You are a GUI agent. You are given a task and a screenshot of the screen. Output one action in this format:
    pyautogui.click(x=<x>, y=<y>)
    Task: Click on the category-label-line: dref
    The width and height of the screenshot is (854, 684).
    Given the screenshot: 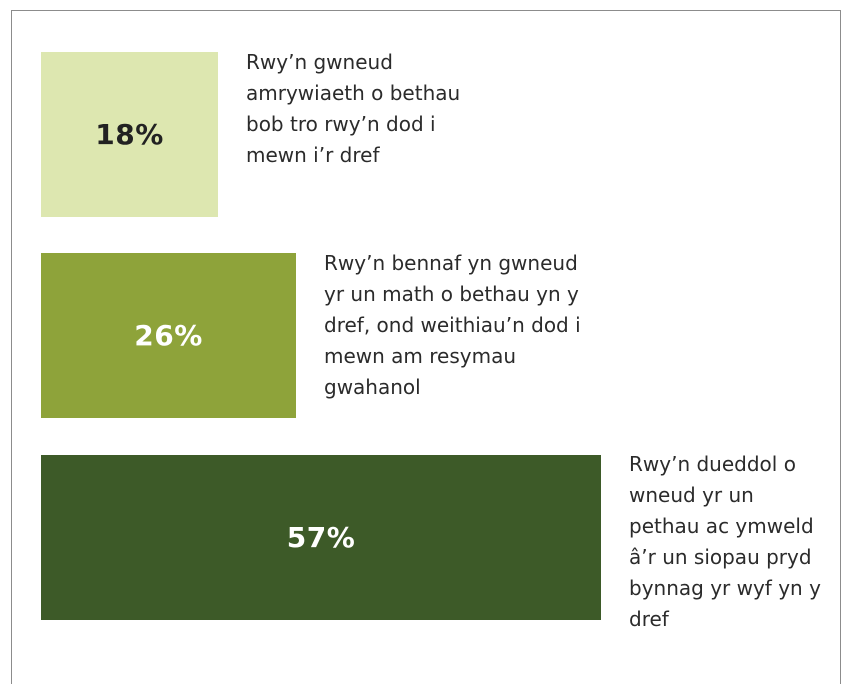 What is the action you would take?
    pyautogui.click(x=649, y=619)
    